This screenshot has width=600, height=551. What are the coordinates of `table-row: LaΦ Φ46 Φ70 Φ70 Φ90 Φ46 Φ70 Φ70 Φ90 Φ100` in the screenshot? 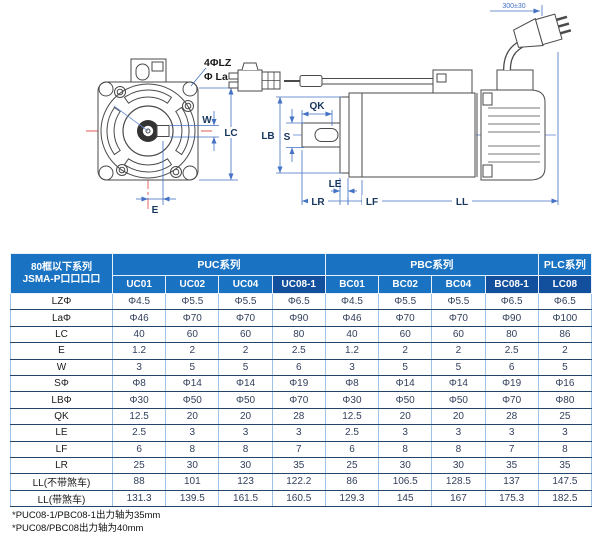 It's located at (301, 318).